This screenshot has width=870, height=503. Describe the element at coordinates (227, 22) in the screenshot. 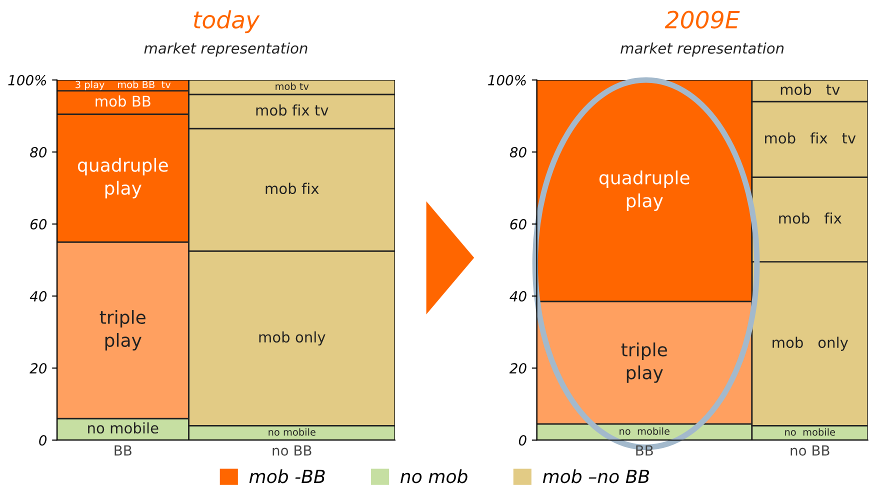

I see `chart-title: today` at that location.